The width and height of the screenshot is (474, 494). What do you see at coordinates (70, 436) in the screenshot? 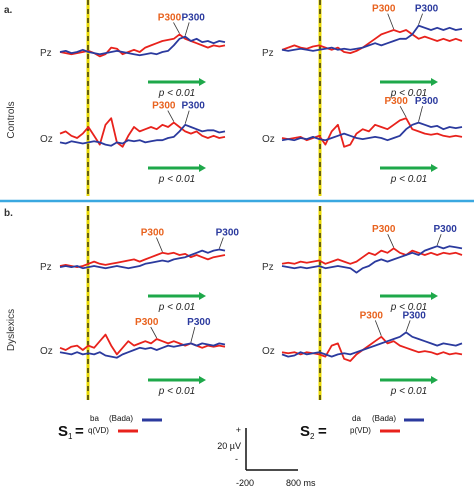
I see `legend-s1-subscript: 1` at bounding box center [70, 436].